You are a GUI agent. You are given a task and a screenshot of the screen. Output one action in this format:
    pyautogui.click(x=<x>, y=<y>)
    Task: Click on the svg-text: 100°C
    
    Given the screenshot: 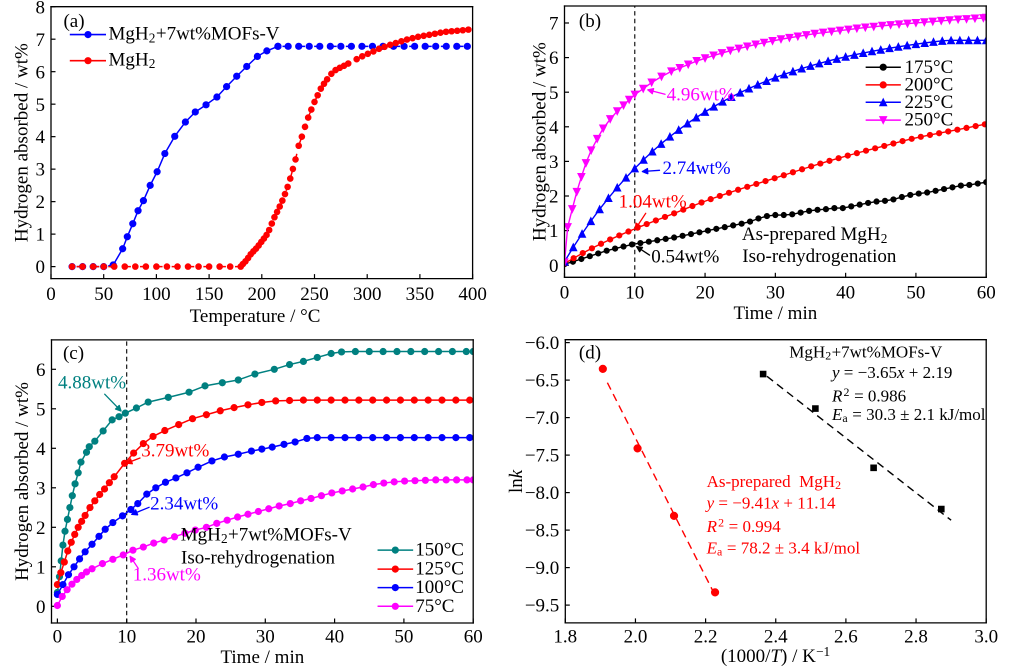 What is the action you would take?
    pyautogui.click(x=439, y=587)
    